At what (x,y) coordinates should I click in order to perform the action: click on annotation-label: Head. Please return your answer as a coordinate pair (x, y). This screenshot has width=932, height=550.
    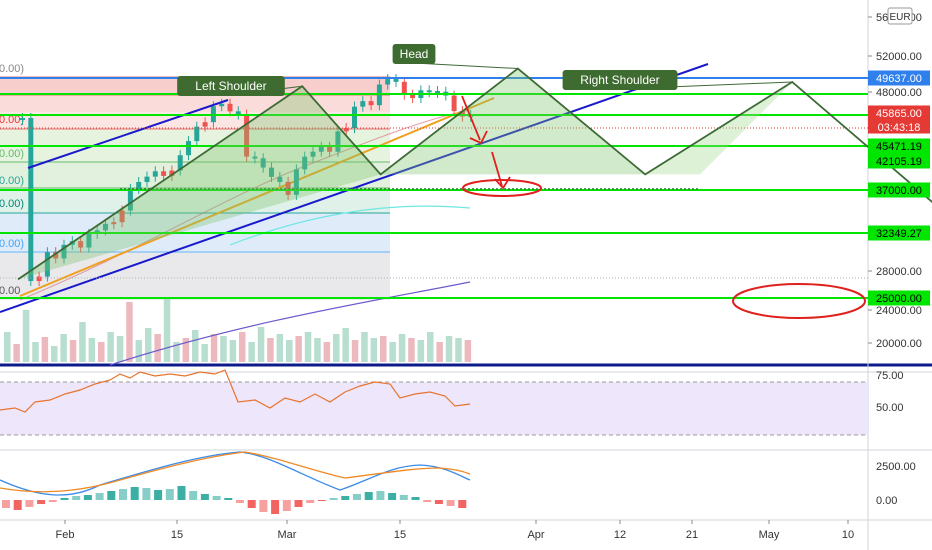
    Looking at the image, I should click on (414, 54).